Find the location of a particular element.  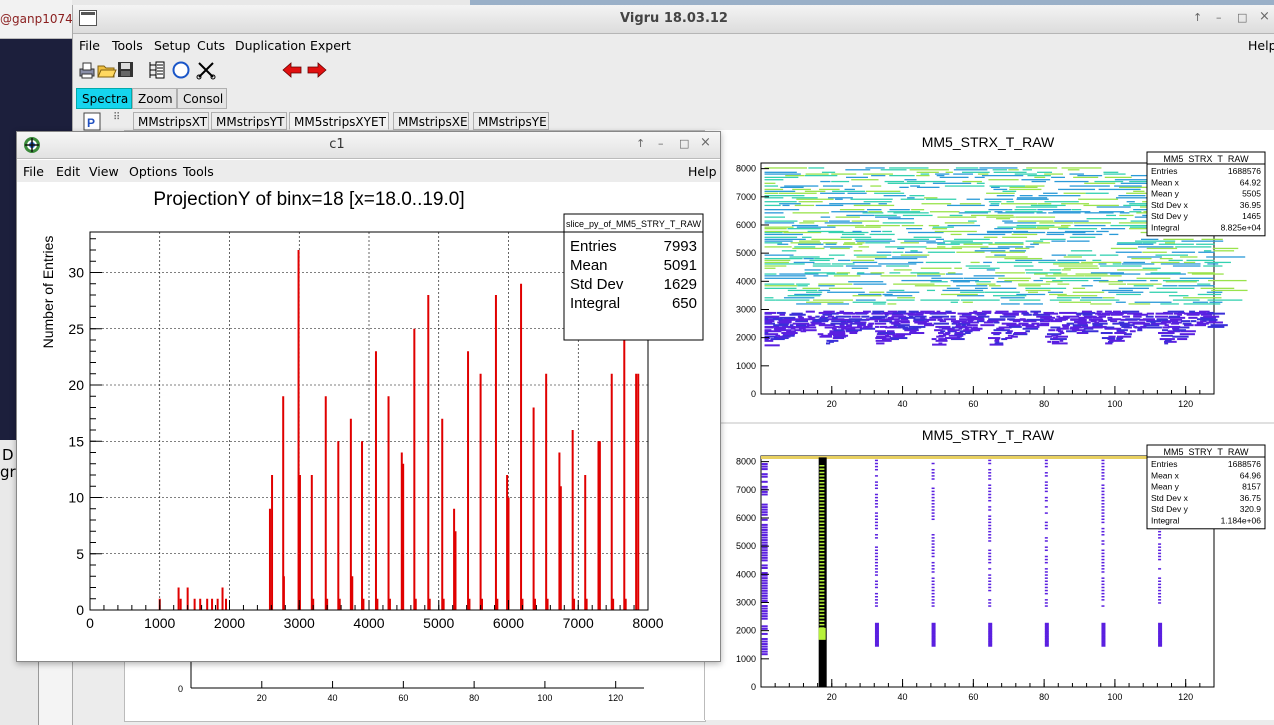

c1-menu-tools: Tools is located at coordinates (198, 171).